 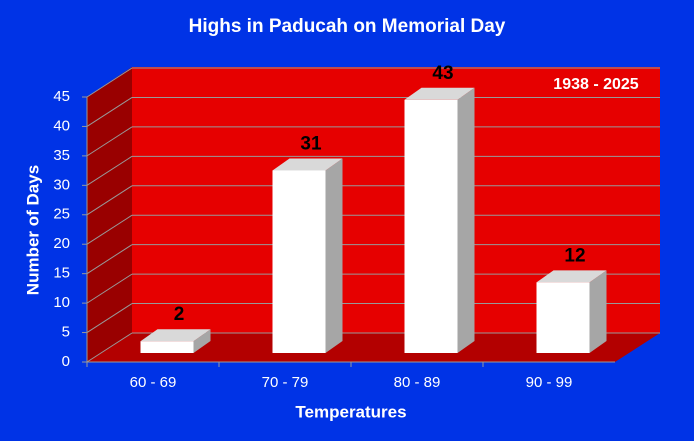 What do you see at coordinates (350, 411) in the screenshot?
I see `x-axis-title: Temperatures` at bounding box center [350, 411].